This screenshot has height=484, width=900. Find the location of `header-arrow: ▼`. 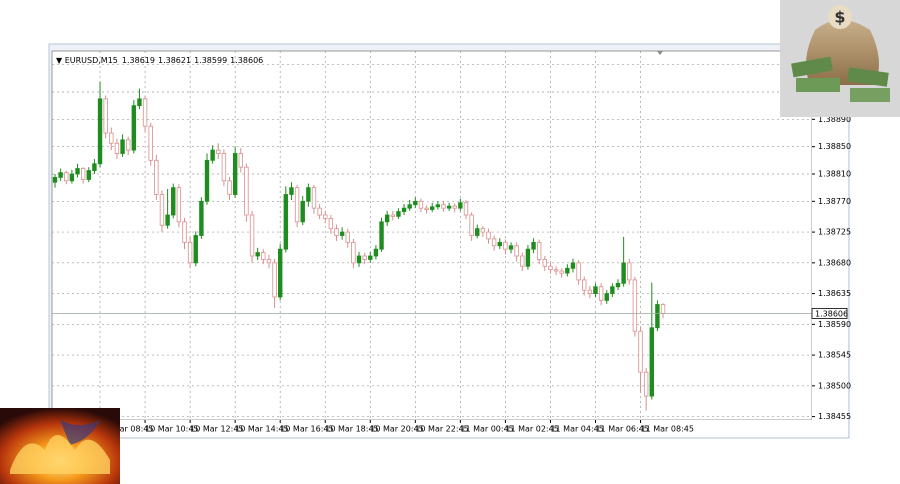

header-arrow: ▼ is located at coordinates (60, 60).